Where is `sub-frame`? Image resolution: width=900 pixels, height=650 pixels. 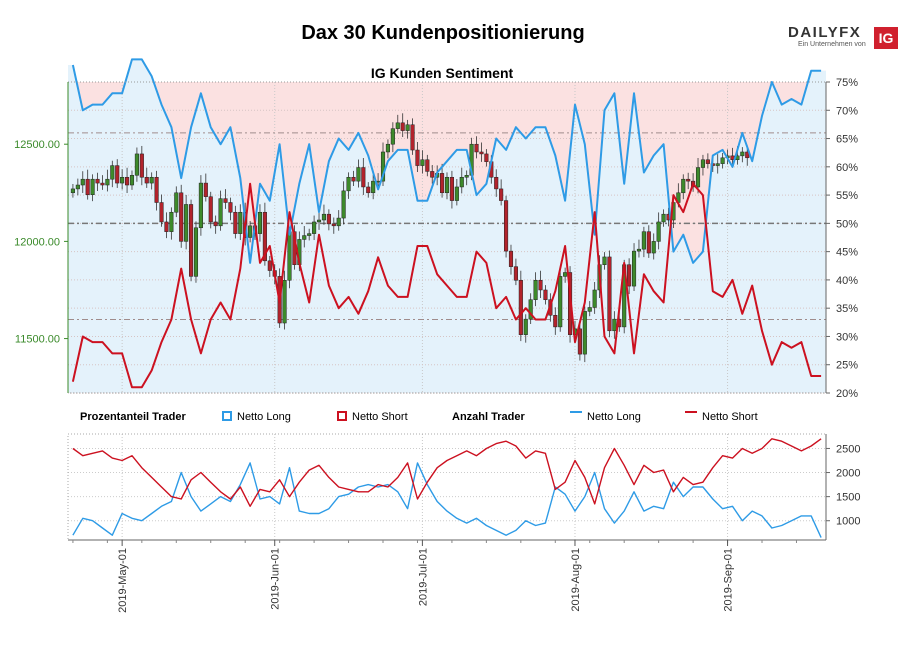
sub-frame is located at coordinates (447, 487).